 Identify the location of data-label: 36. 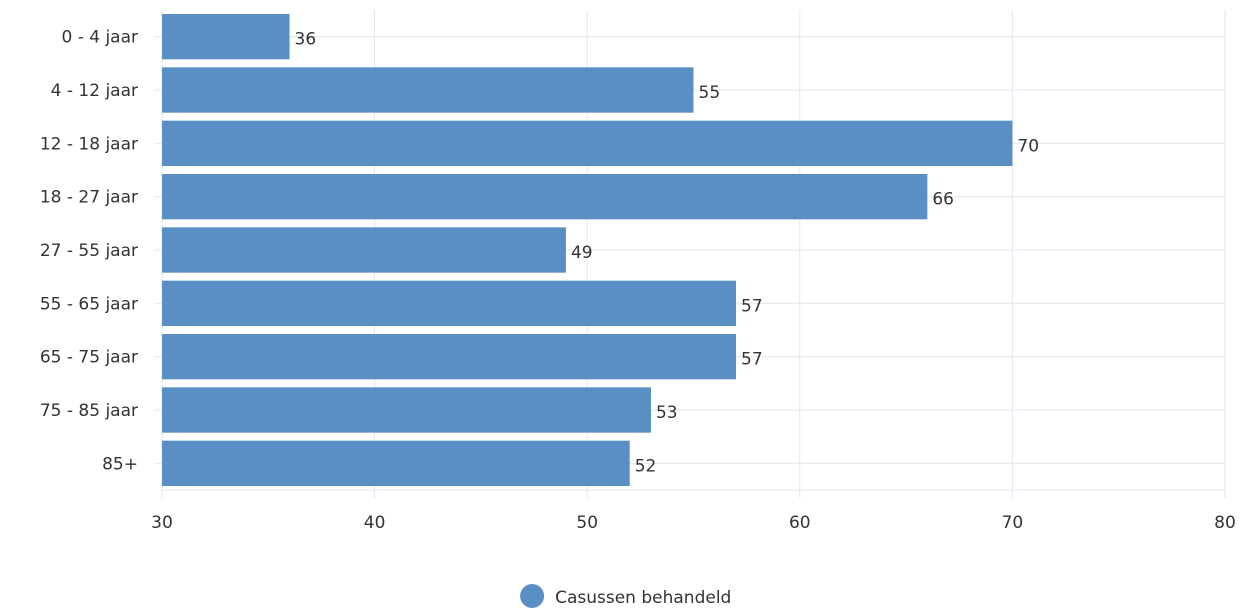
(306, 40).